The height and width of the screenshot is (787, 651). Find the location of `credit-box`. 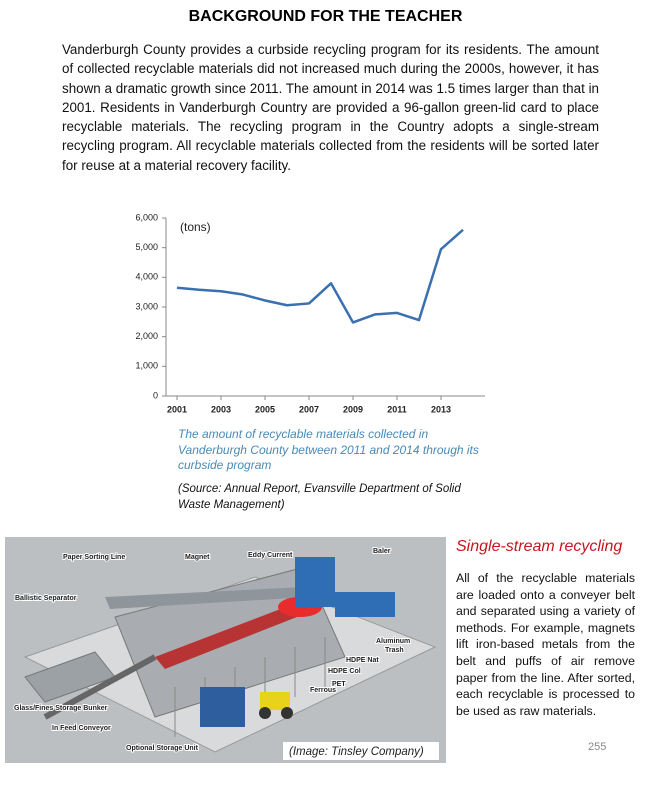

credit-box is located at coordinates (361, 751).